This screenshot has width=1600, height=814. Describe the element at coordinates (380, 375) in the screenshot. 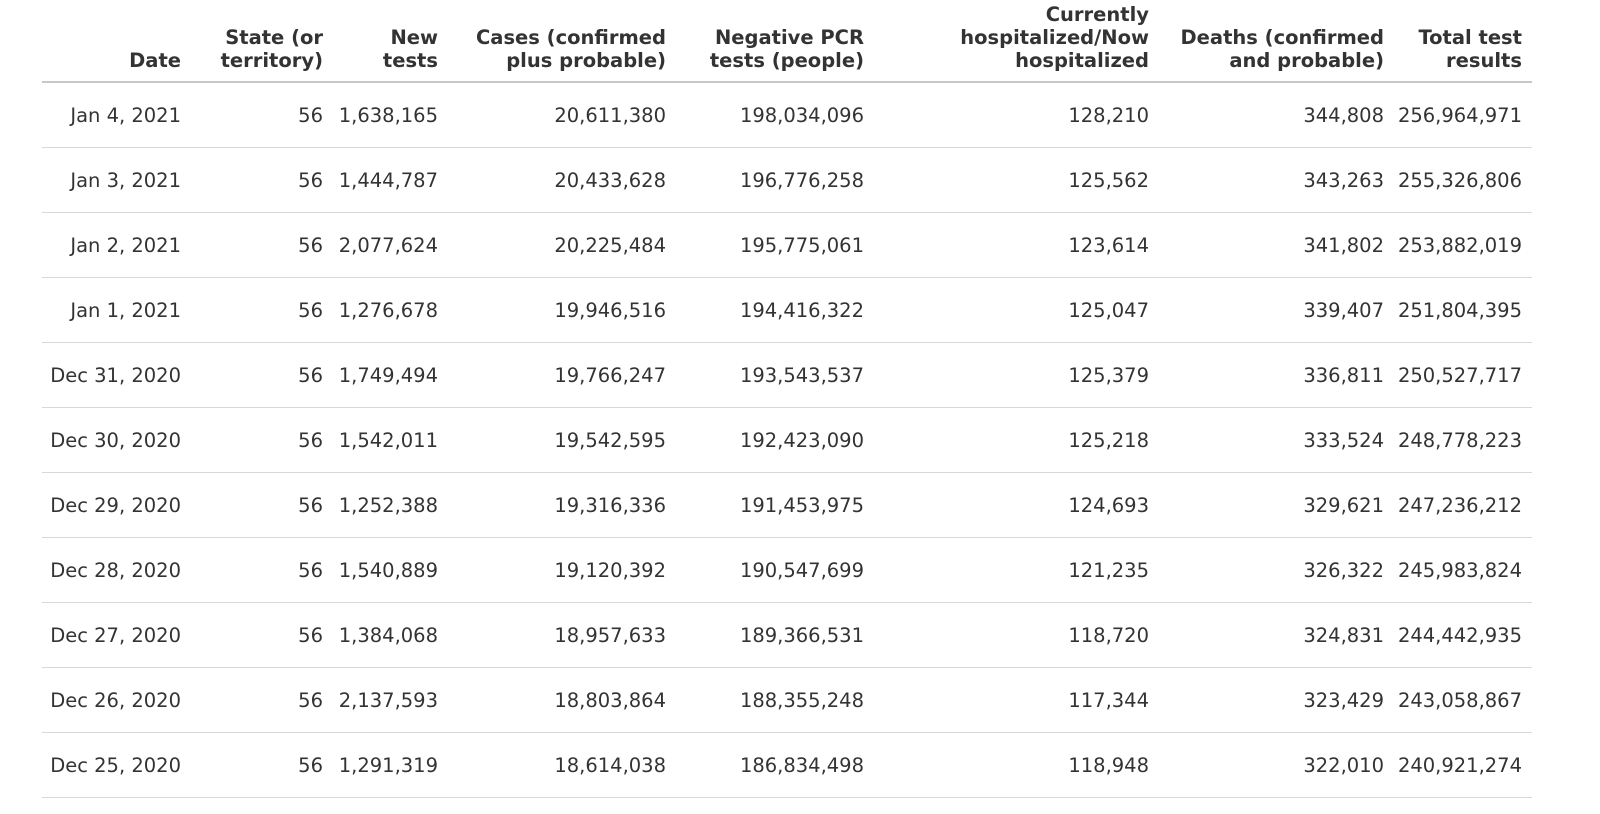

I see `table-cell: 1,749,494` at that location.